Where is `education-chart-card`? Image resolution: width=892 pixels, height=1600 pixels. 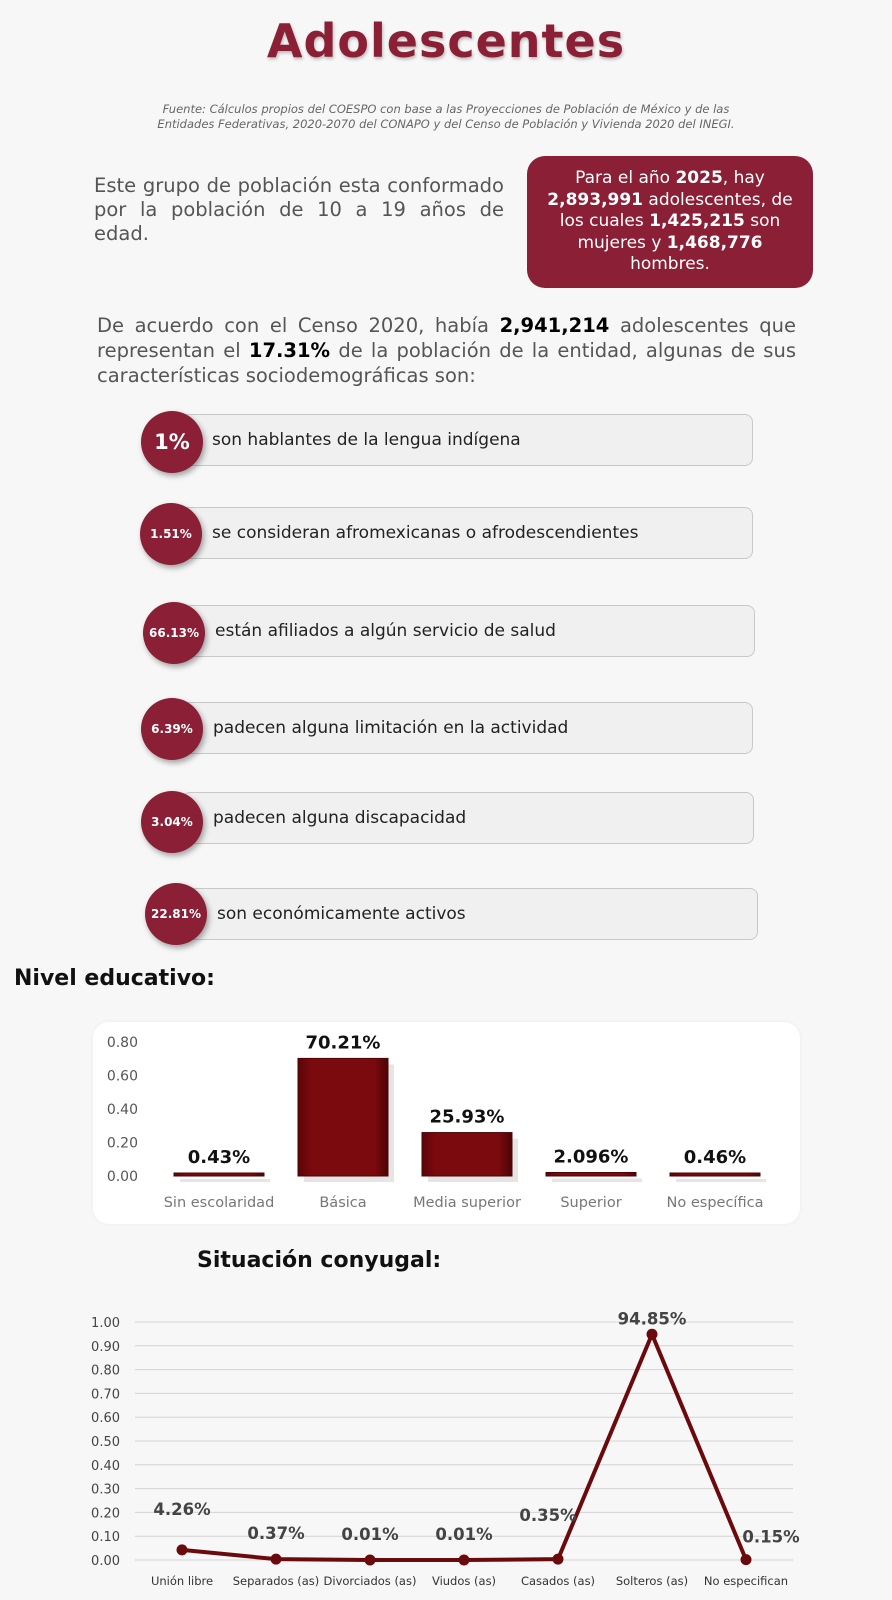 education-chart-card is located at coordinates (446, 1123).